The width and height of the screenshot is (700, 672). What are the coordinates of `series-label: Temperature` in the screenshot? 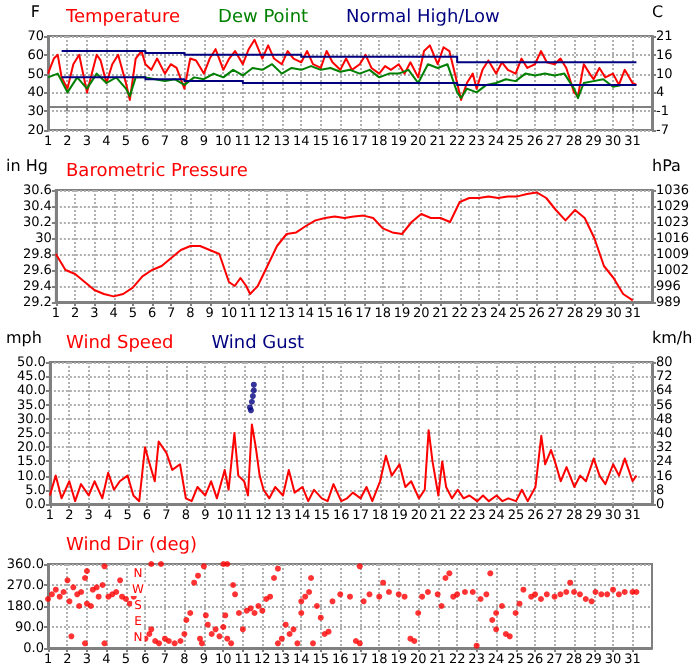 It's located at (122, 18).